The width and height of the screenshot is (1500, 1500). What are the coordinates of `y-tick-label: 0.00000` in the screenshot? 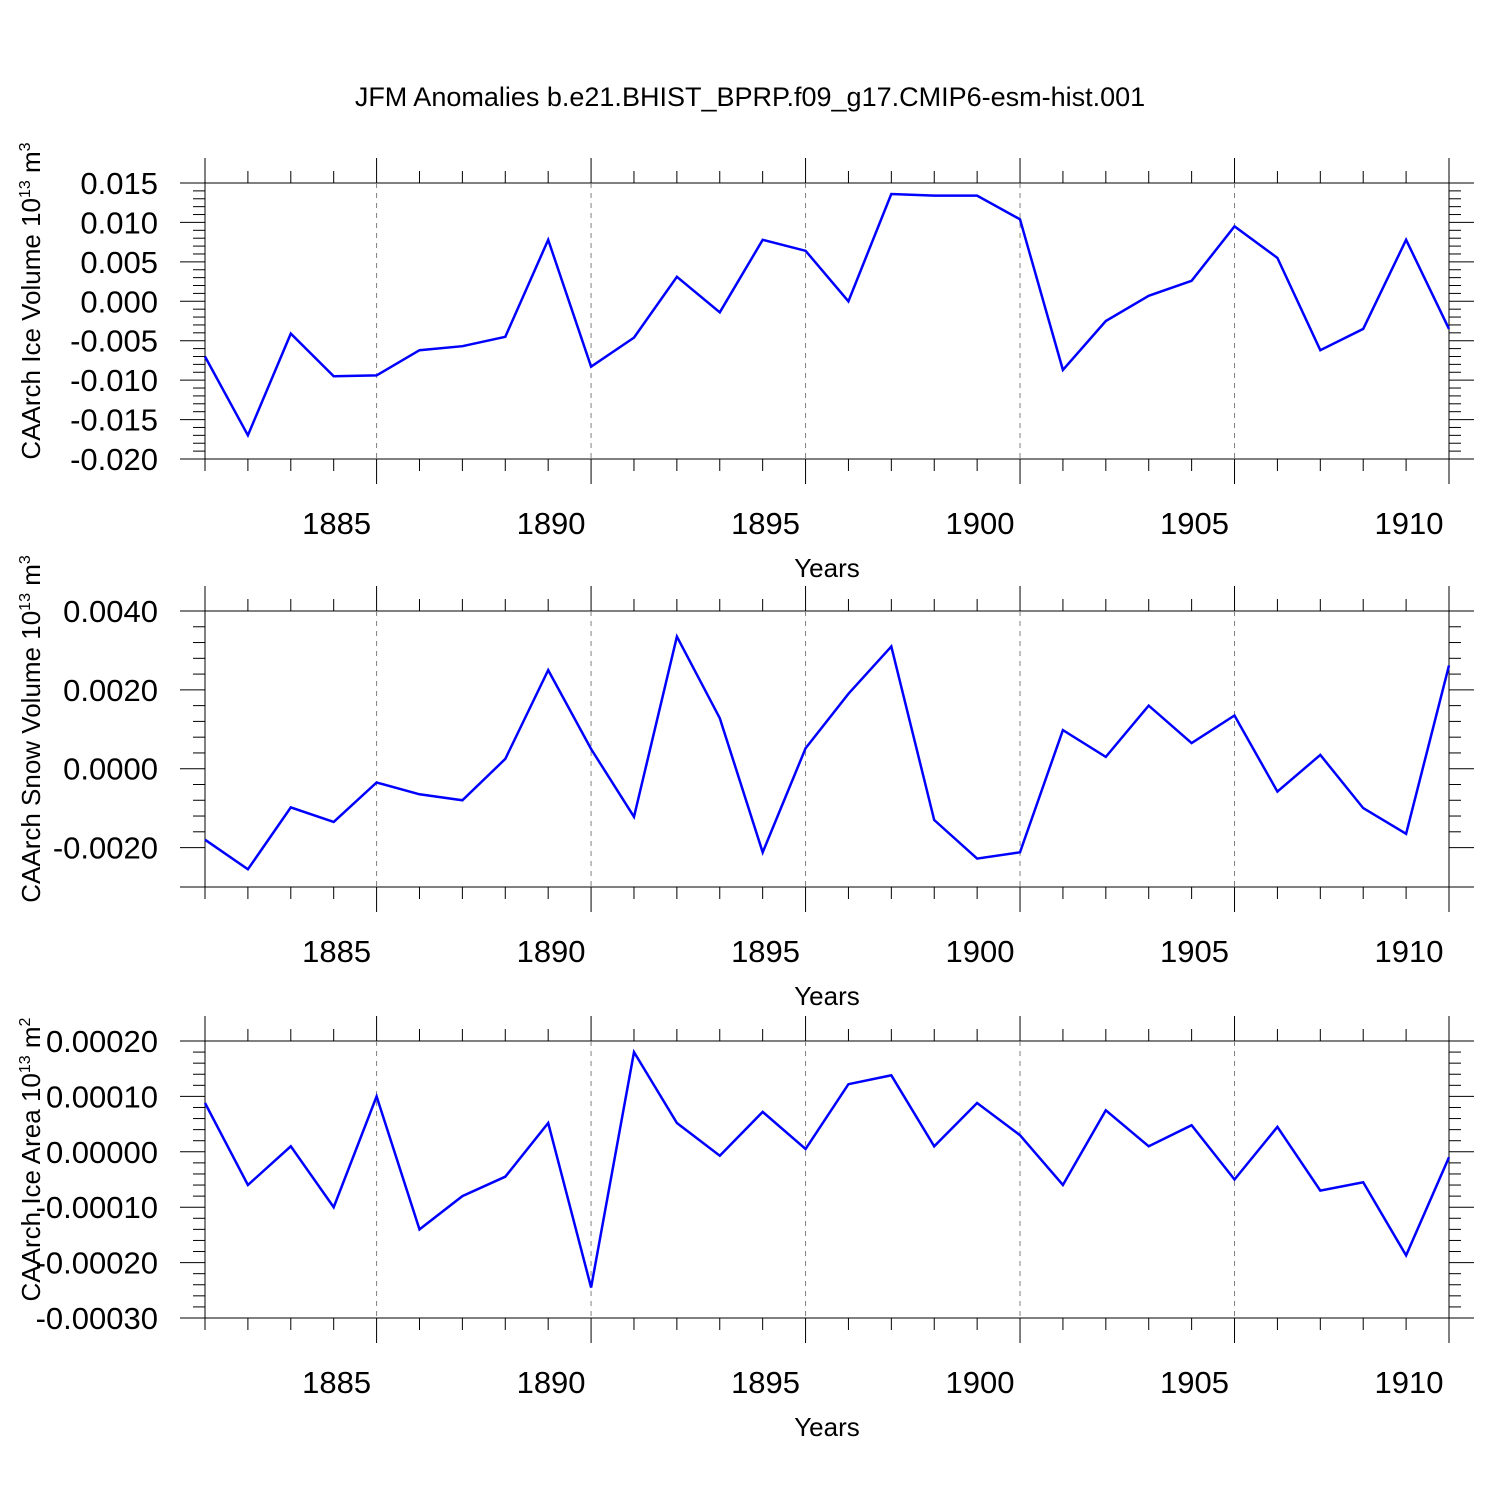 It's located at (102, 1152).